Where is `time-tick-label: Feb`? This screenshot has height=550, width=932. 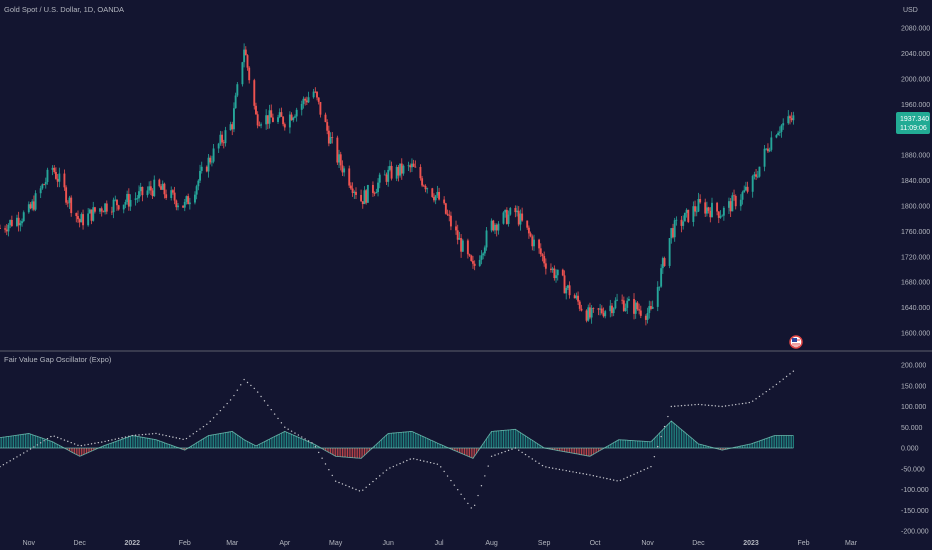
time-tick-label: Feb is located at coordinates (804, 543).